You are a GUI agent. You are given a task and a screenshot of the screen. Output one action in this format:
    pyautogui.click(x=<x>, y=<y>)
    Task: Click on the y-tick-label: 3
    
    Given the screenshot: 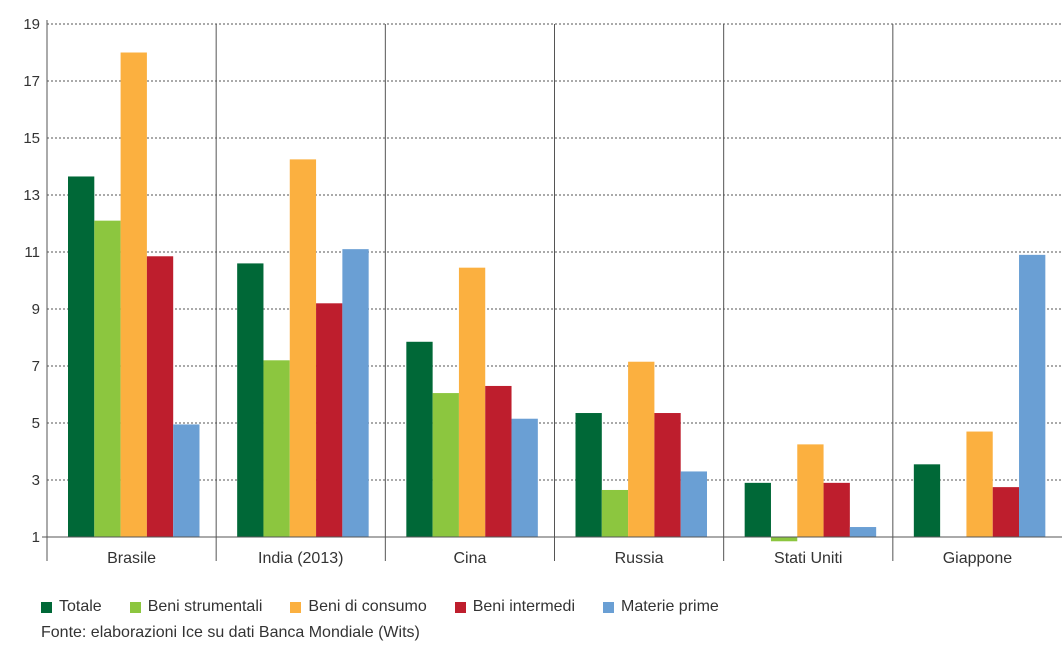 What is the action you would take?
    pyautogui.click(x=36, y=480)
    